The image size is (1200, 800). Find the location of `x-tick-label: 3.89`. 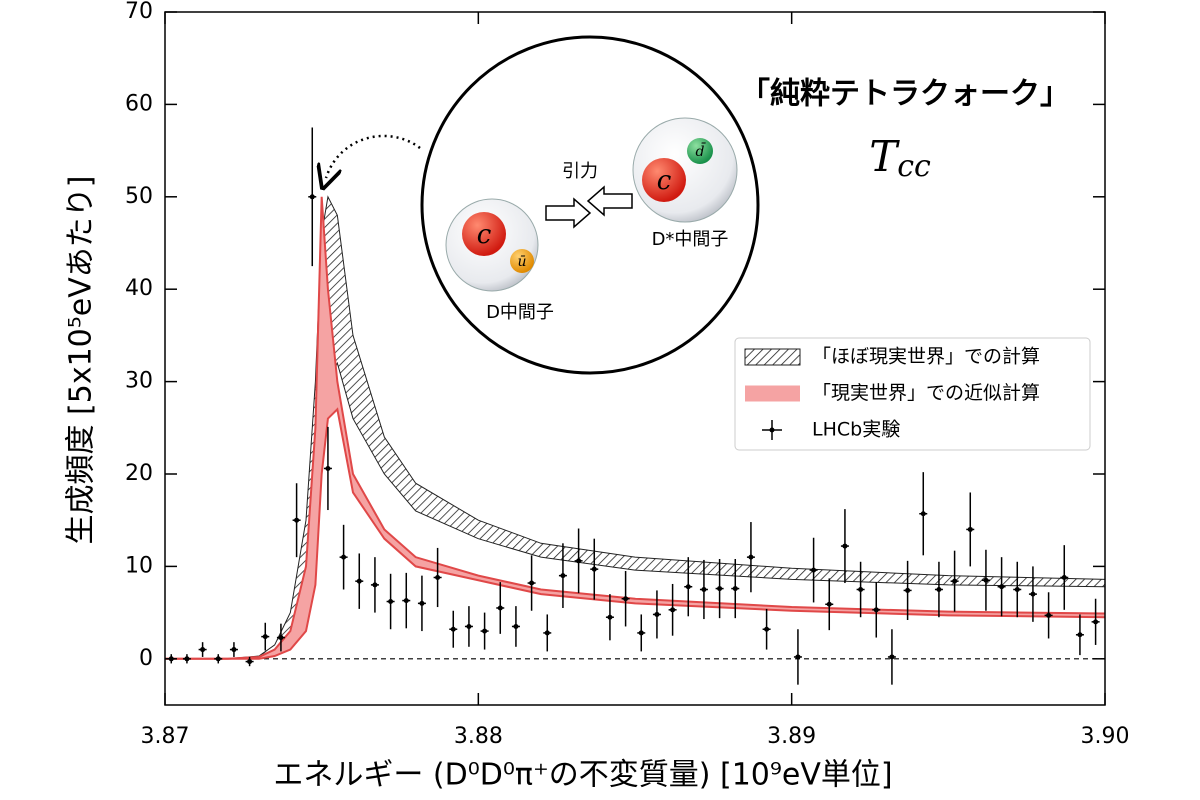

x-tick-label: 3.89 is located at coordinates (791, 736).